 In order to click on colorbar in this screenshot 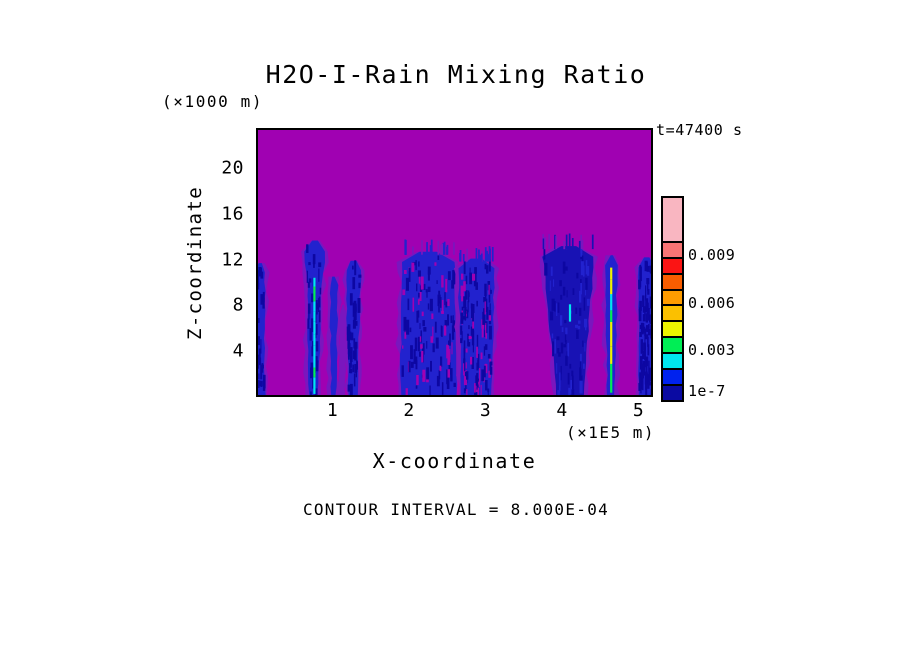, I will do `click(672, 299)`.